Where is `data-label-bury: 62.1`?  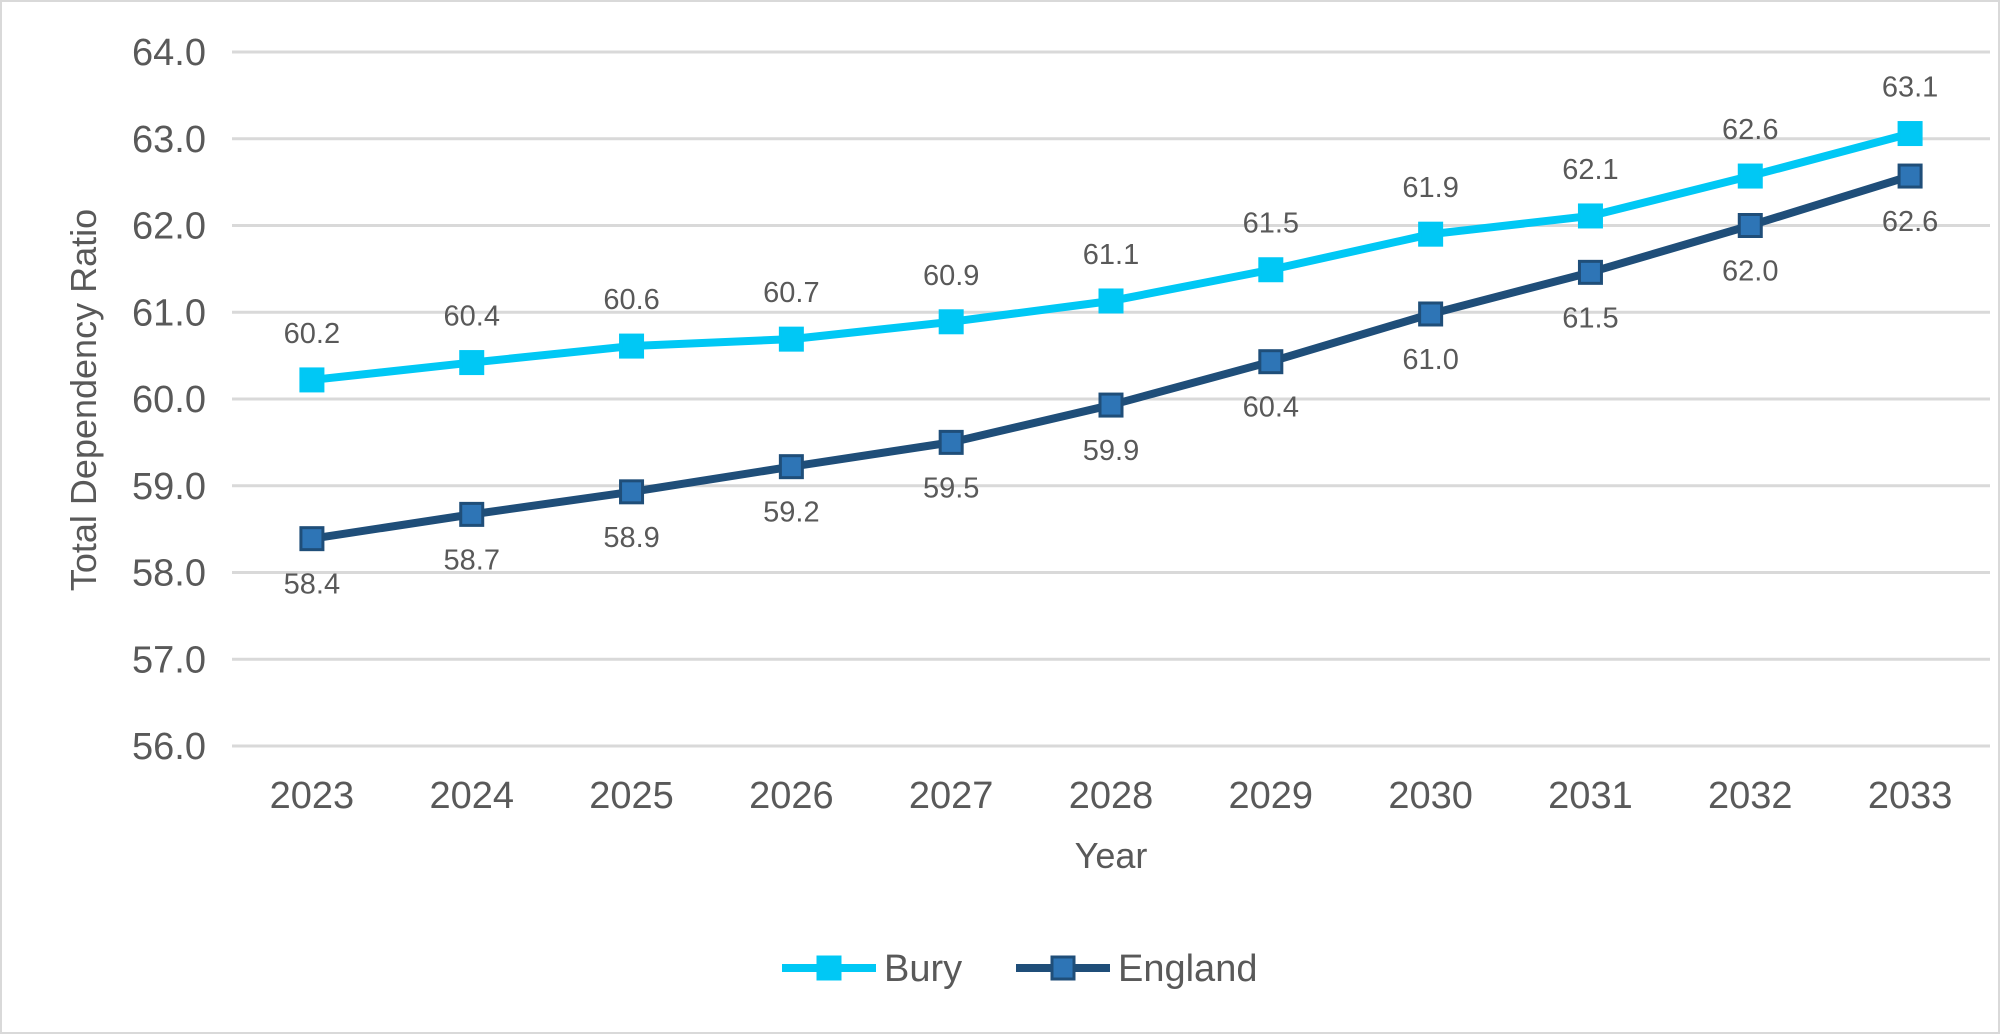 data-label-bury: 62.1 is located at coordinates (1590, 170).